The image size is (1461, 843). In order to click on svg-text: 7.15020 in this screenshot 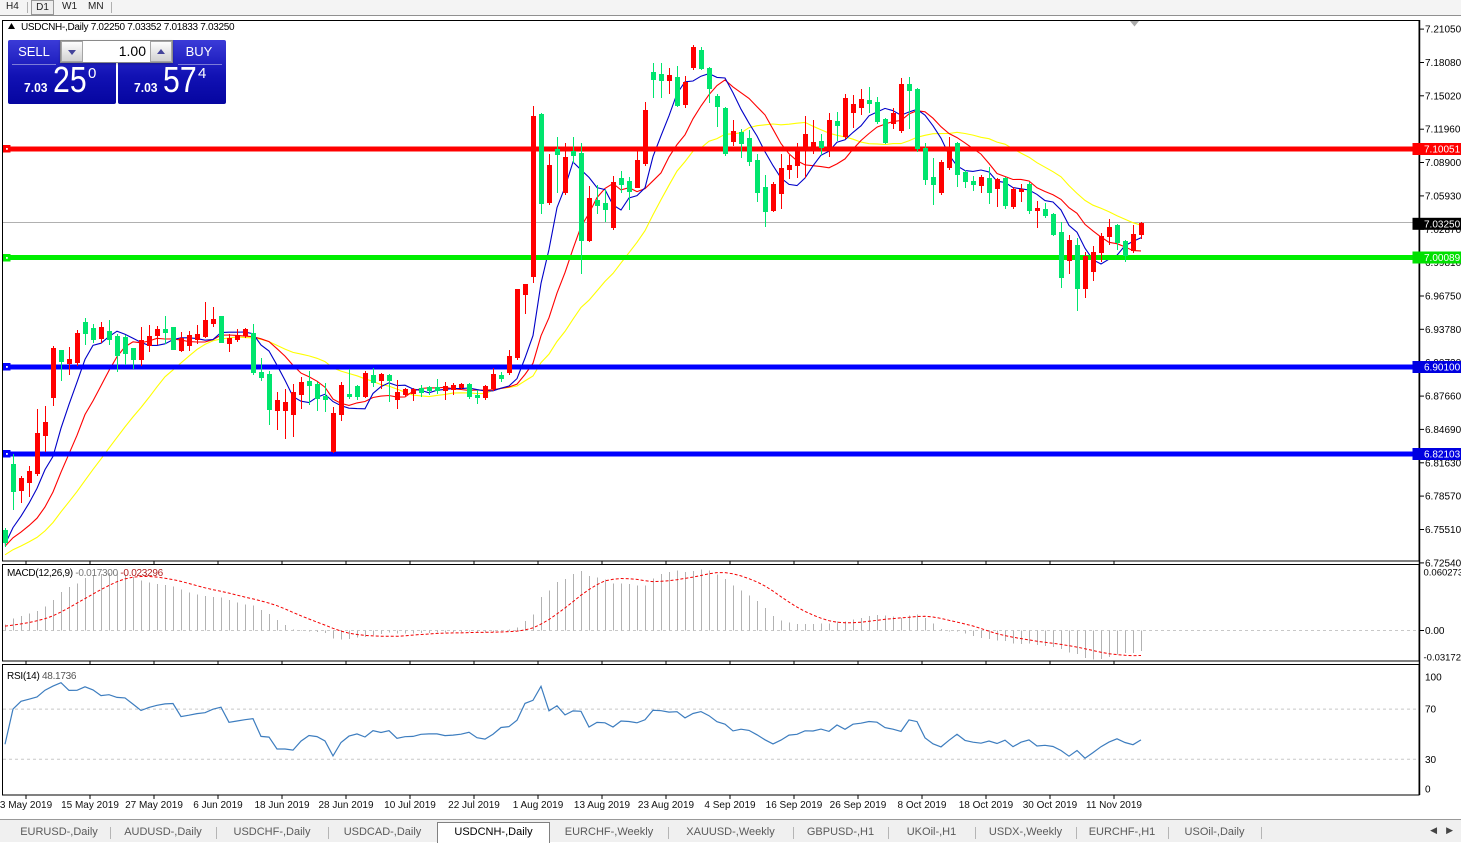, I will do `click(1443, 96)`.